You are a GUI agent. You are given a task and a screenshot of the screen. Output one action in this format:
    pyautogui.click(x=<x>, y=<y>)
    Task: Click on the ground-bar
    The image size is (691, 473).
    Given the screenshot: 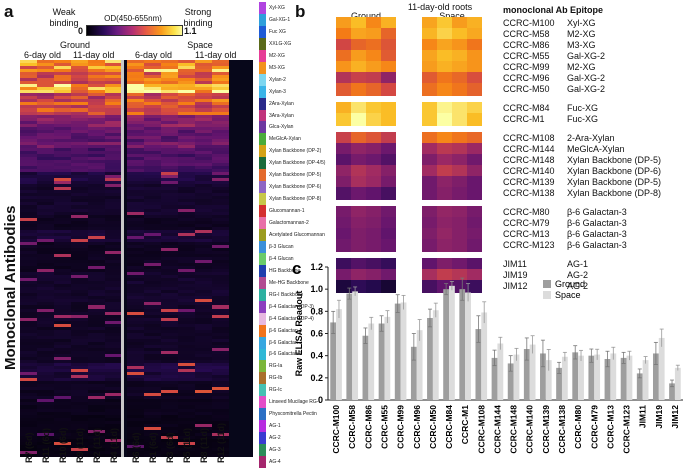 What is the action you would take?
    pyautogui.click(x=543, y=376)
    